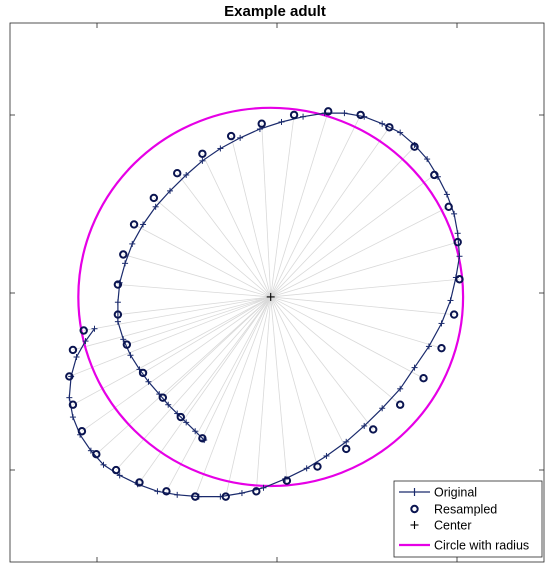 Image resolution: width=550 pixels, height=567 pixels. Describe the element at coordinates (275, 11) in the screenshot. I see `chart-title: Example adult` at that location.